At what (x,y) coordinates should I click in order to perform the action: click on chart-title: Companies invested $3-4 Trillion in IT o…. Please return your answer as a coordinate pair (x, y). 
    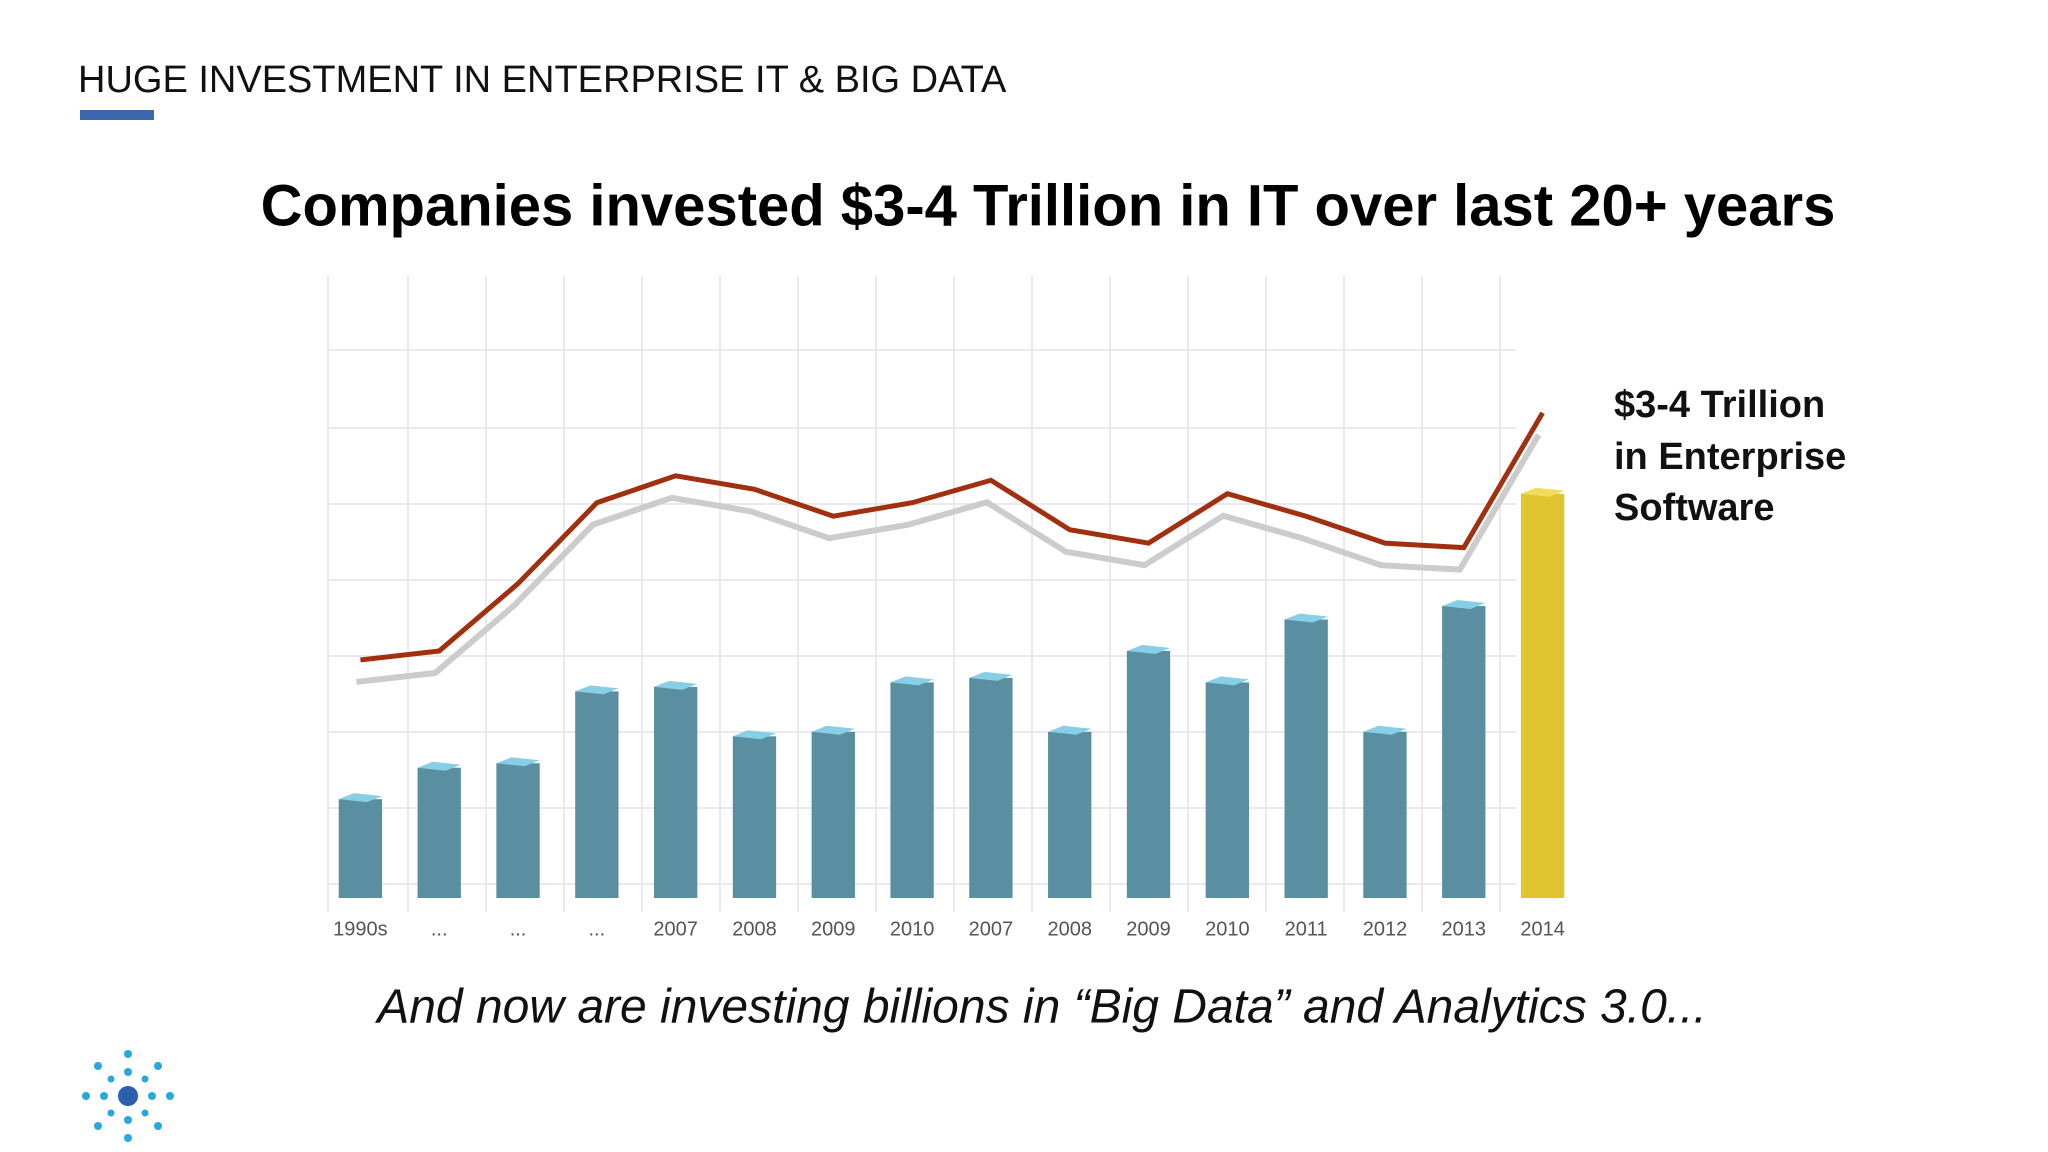
    Looking at the image, I should click on (1048, 205).